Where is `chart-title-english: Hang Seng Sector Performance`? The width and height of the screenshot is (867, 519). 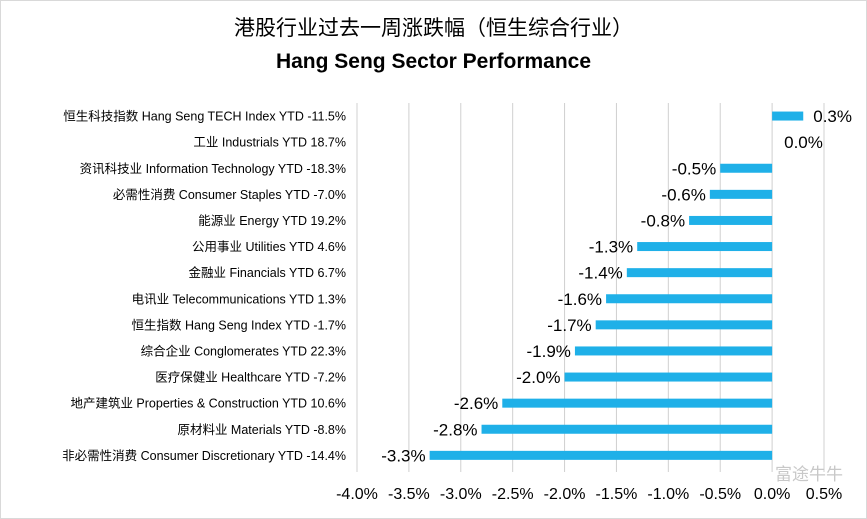
chart-title-english: Hang Seng Sector Performance is located at coordinates (433, 61).